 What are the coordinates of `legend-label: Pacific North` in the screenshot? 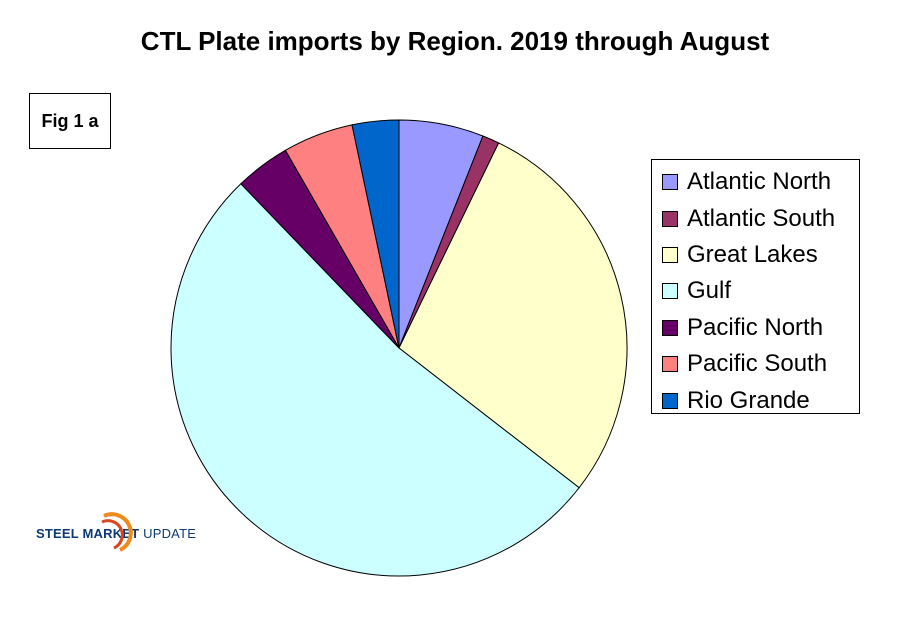 It's located at (755, 327).